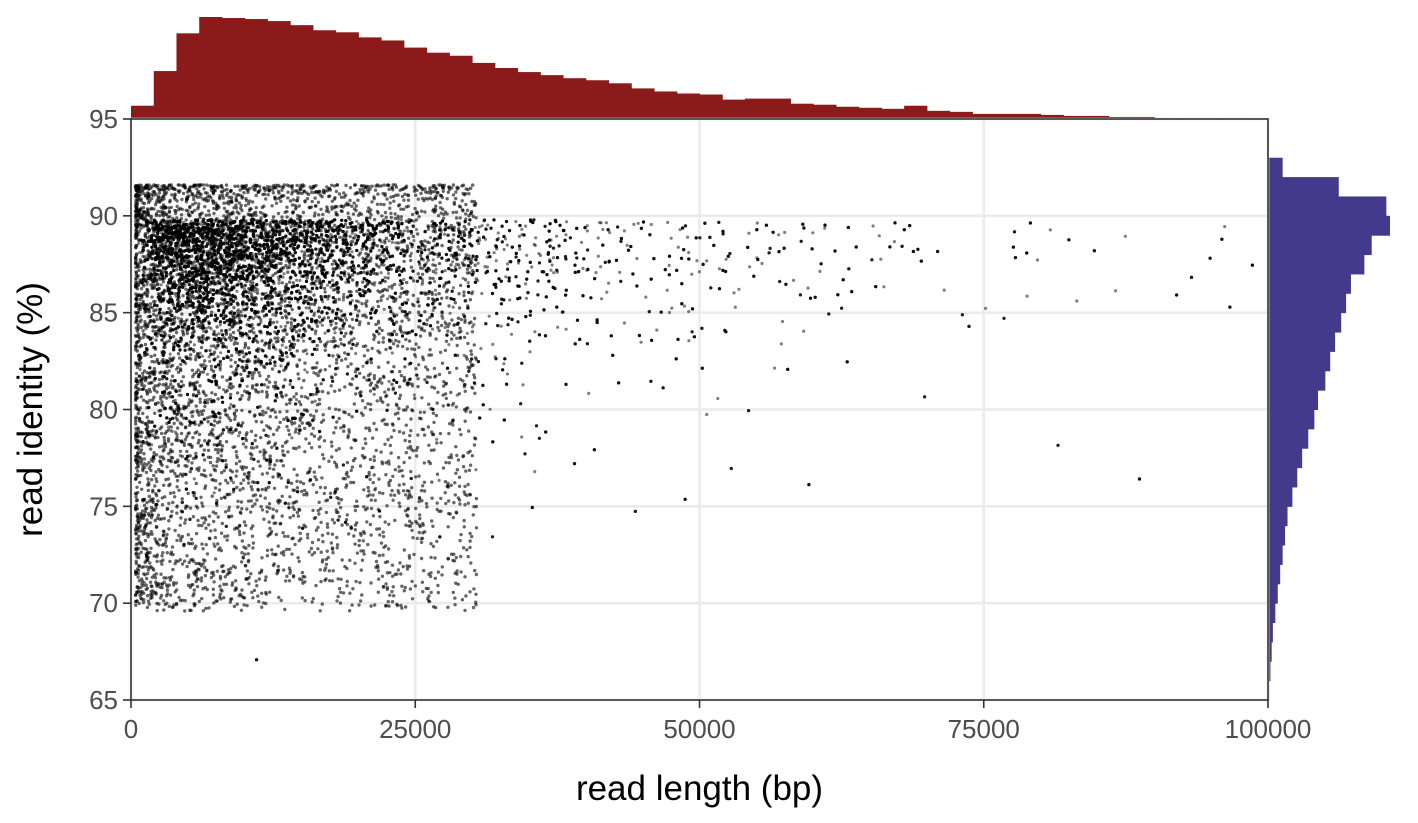  I want to click on top-marginal-histogram, so click(688, 68).